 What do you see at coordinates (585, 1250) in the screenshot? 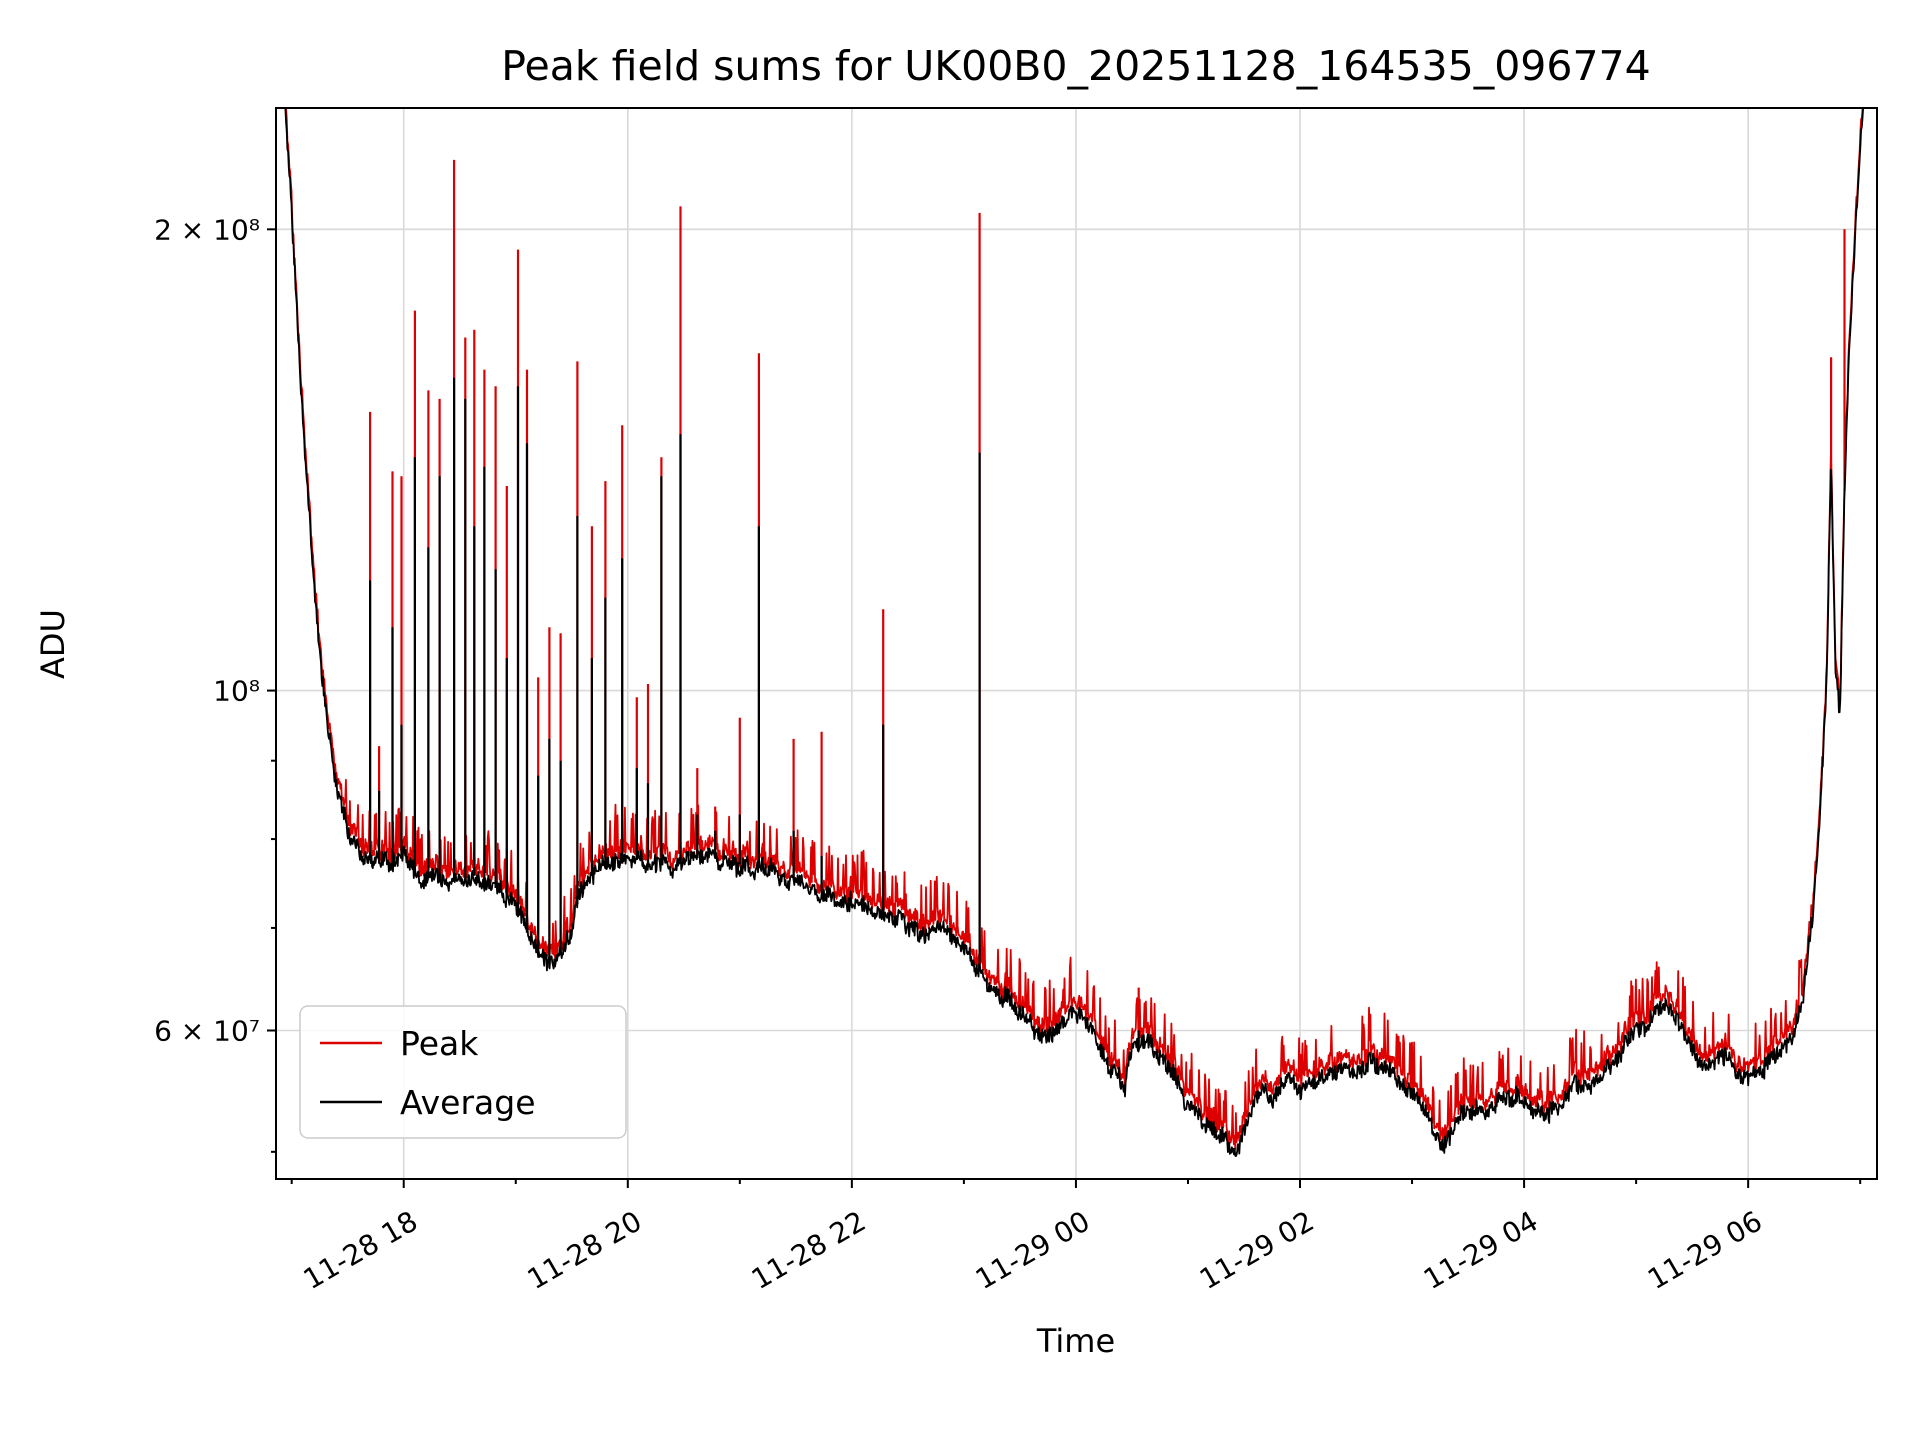
I see `x-tick-label: 11-28 20` at bounding box center [585, 1250].